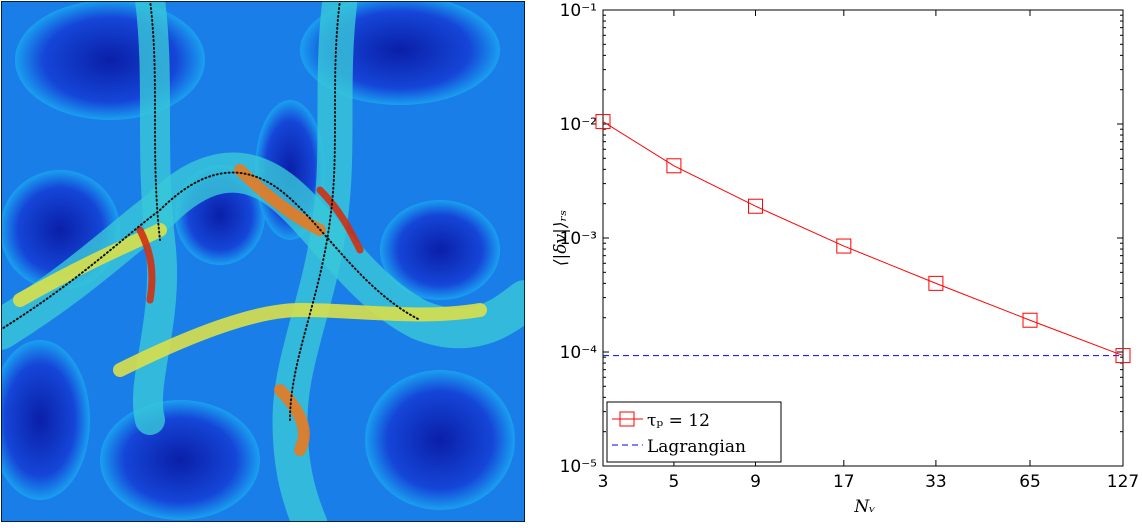 Image resolution: width=1142 pixels, height=528 pixels. Describe the element at coordinates (578, 125) in the screenshot. I see `y-tick-label: 10⁻²` at that location.